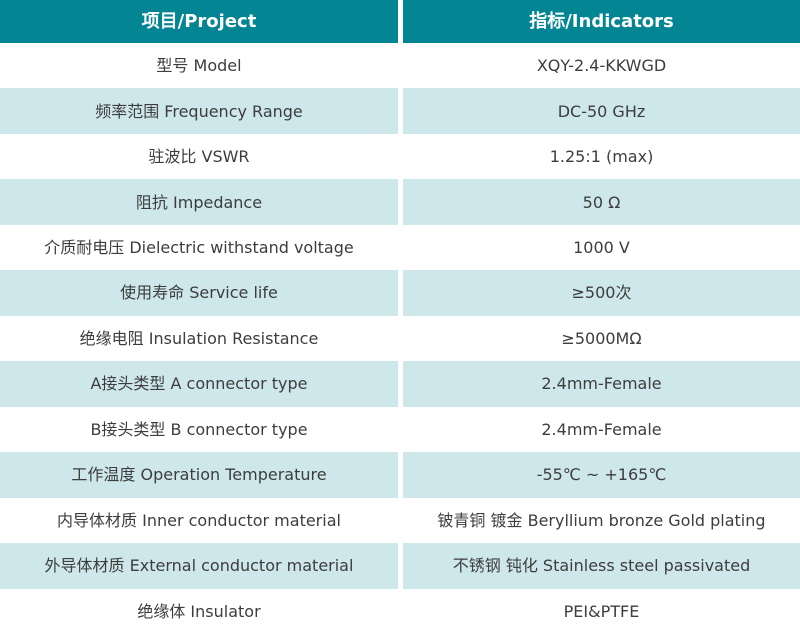 The height and width of the screenshot is (634, 800). What do you see at coordinates (199, 520) in the screenshot?
I see `project-cell: 内导体材质 Inner conductor material` at bounding box center [199, 520].